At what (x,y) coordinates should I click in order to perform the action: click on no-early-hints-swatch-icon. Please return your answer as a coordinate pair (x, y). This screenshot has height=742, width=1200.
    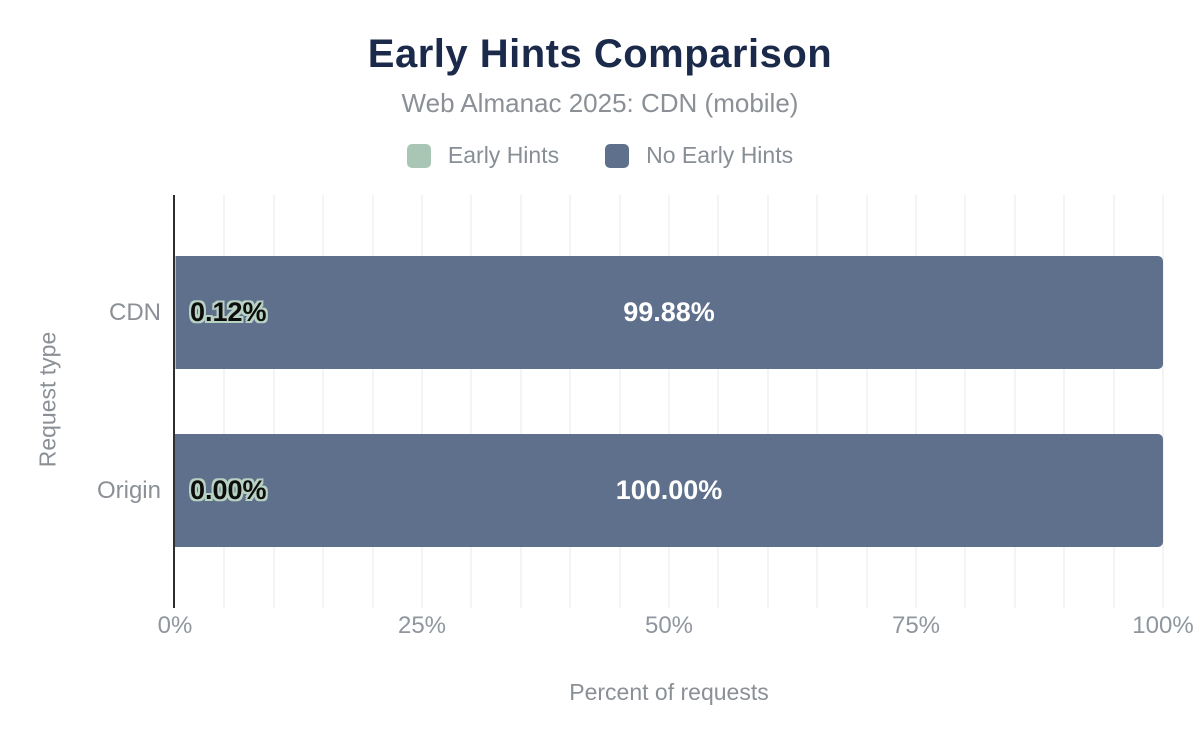
    Looking at the image, I should click on (617, 155).